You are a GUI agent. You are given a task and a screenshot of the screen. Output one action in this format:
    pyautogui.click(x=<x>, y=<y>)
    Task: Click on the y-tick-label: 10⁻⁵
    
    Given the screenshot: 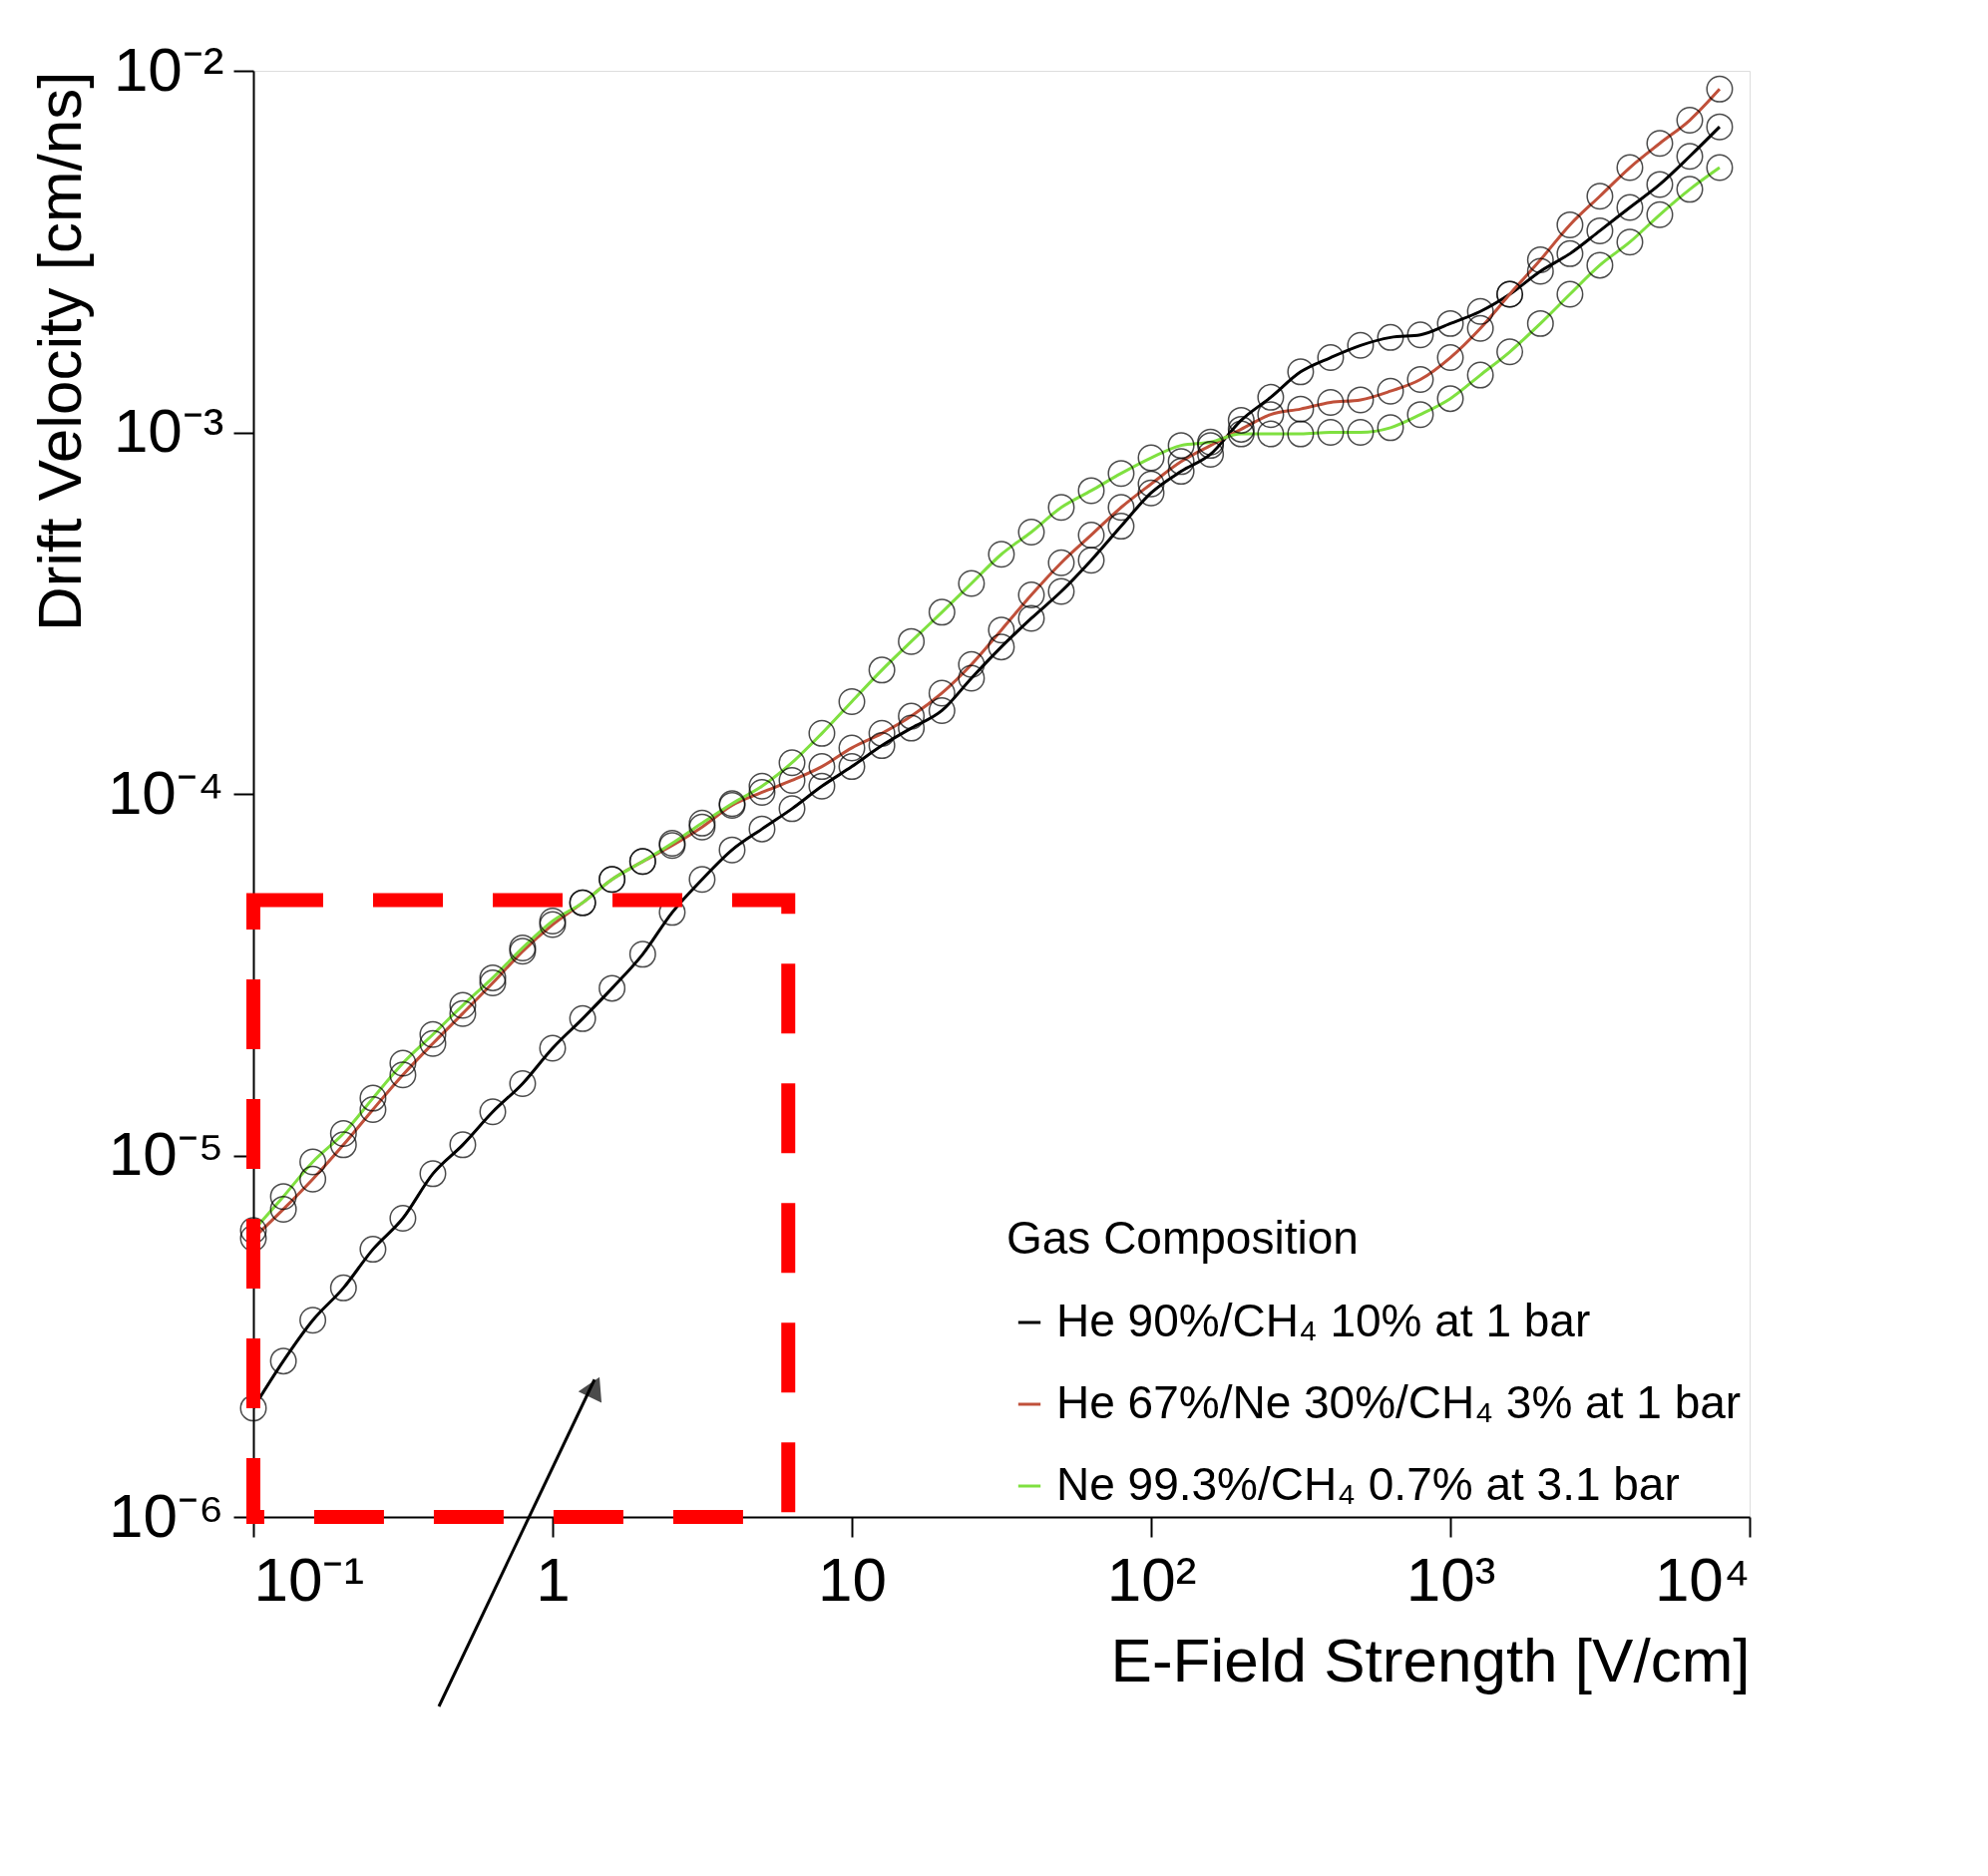 What is the action you would take?
    pyautogui.click(x=166, y=1153)
    